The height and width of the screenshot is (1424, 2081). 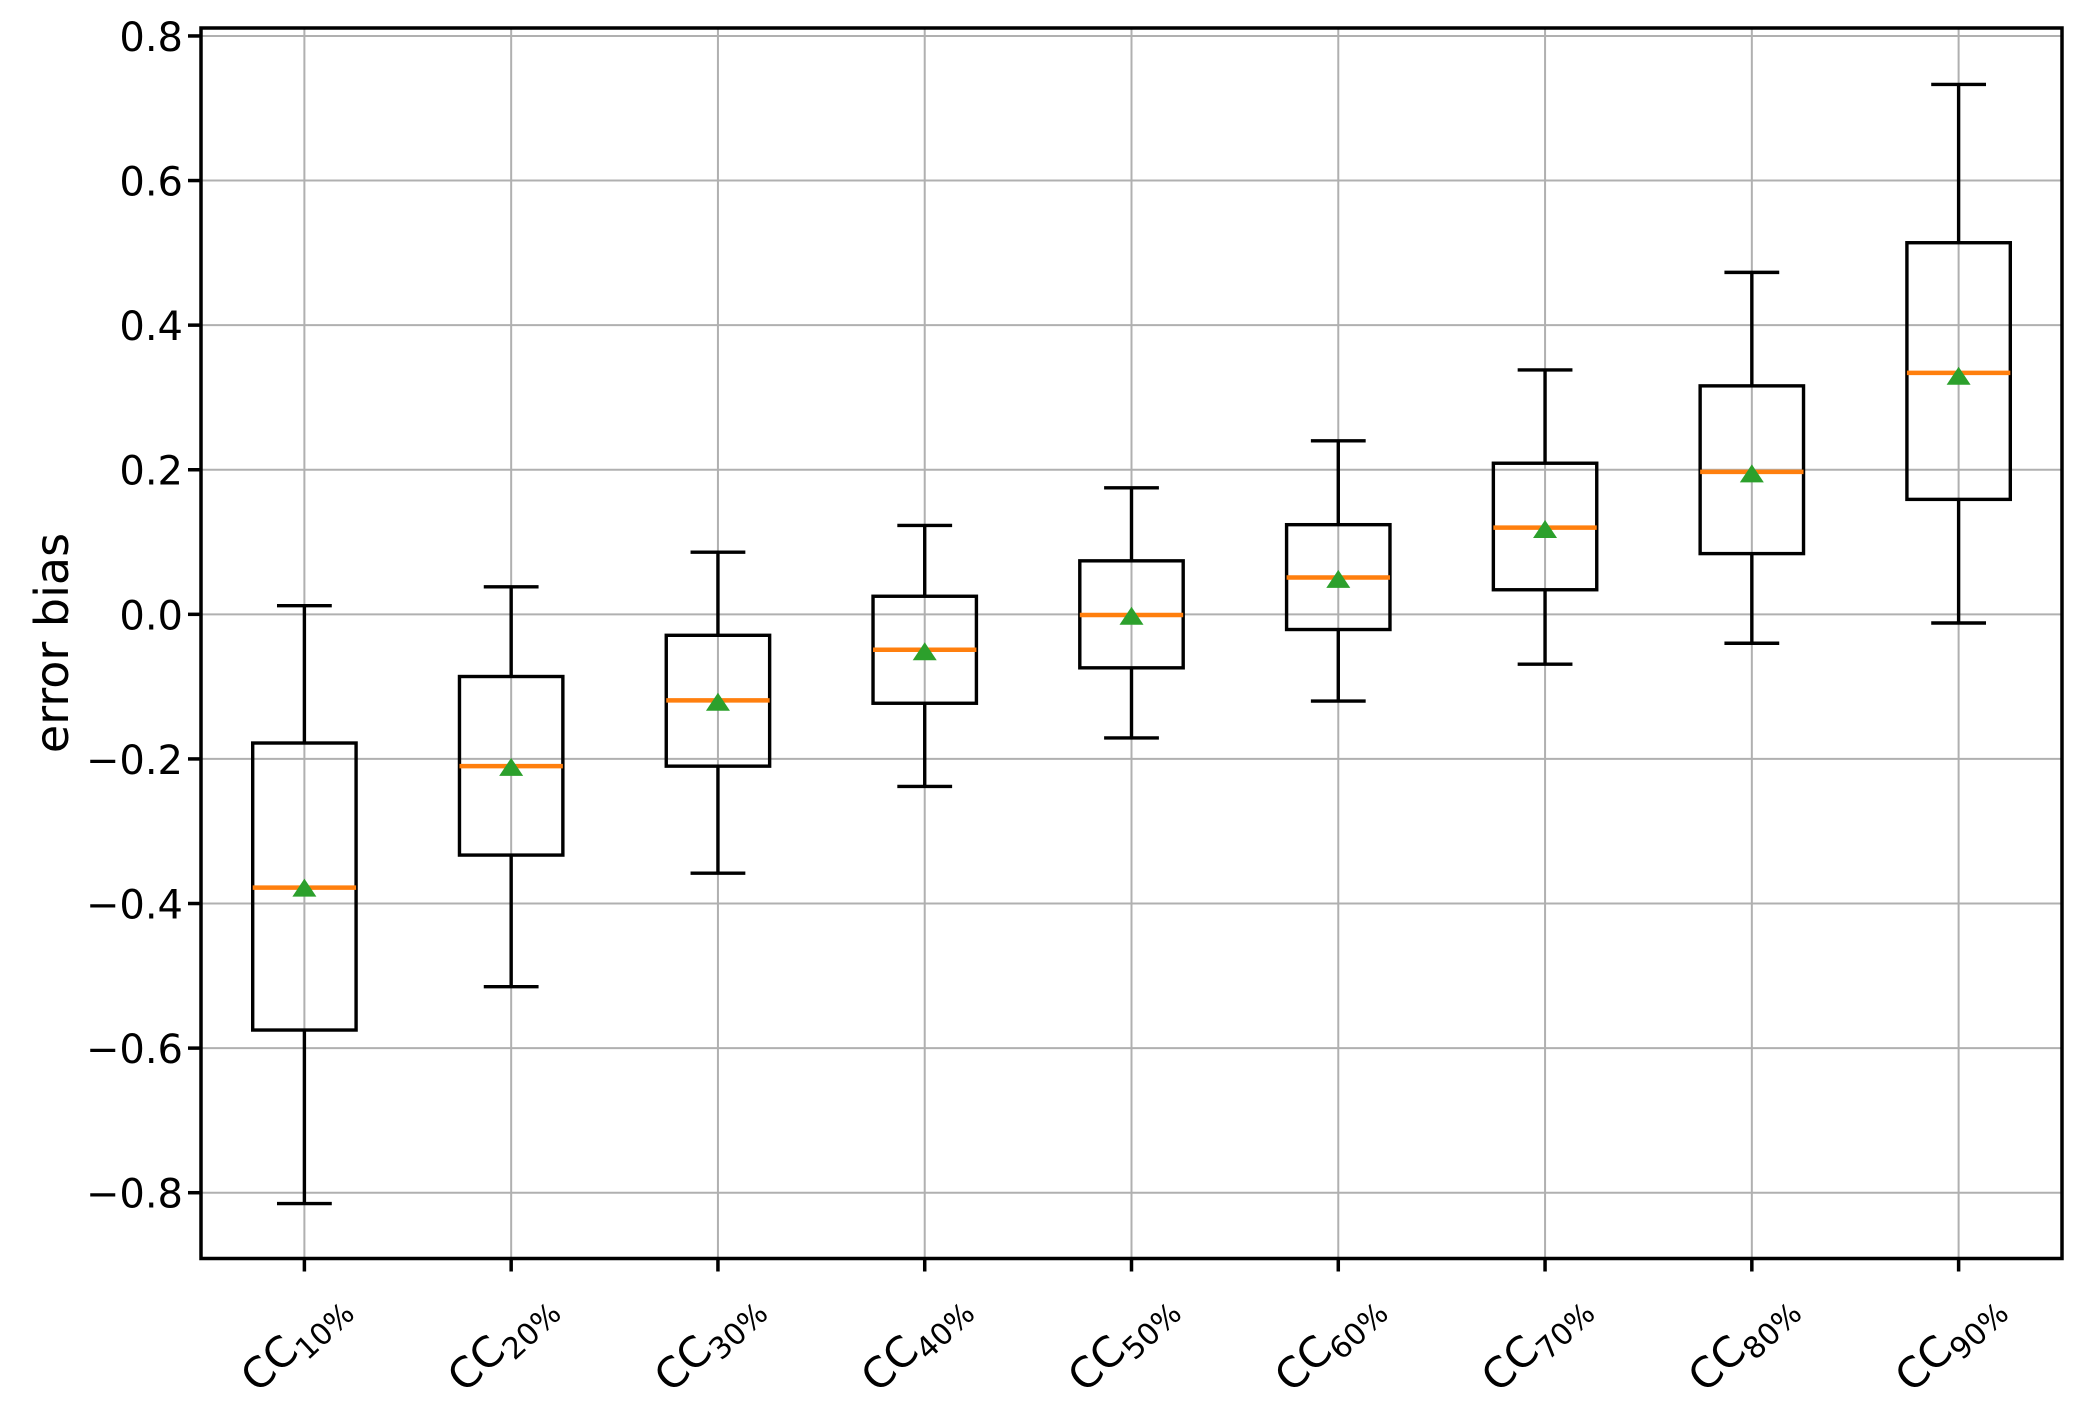 I want to click on x-tick-label: CC90%, so click(x=1950, y=1343).